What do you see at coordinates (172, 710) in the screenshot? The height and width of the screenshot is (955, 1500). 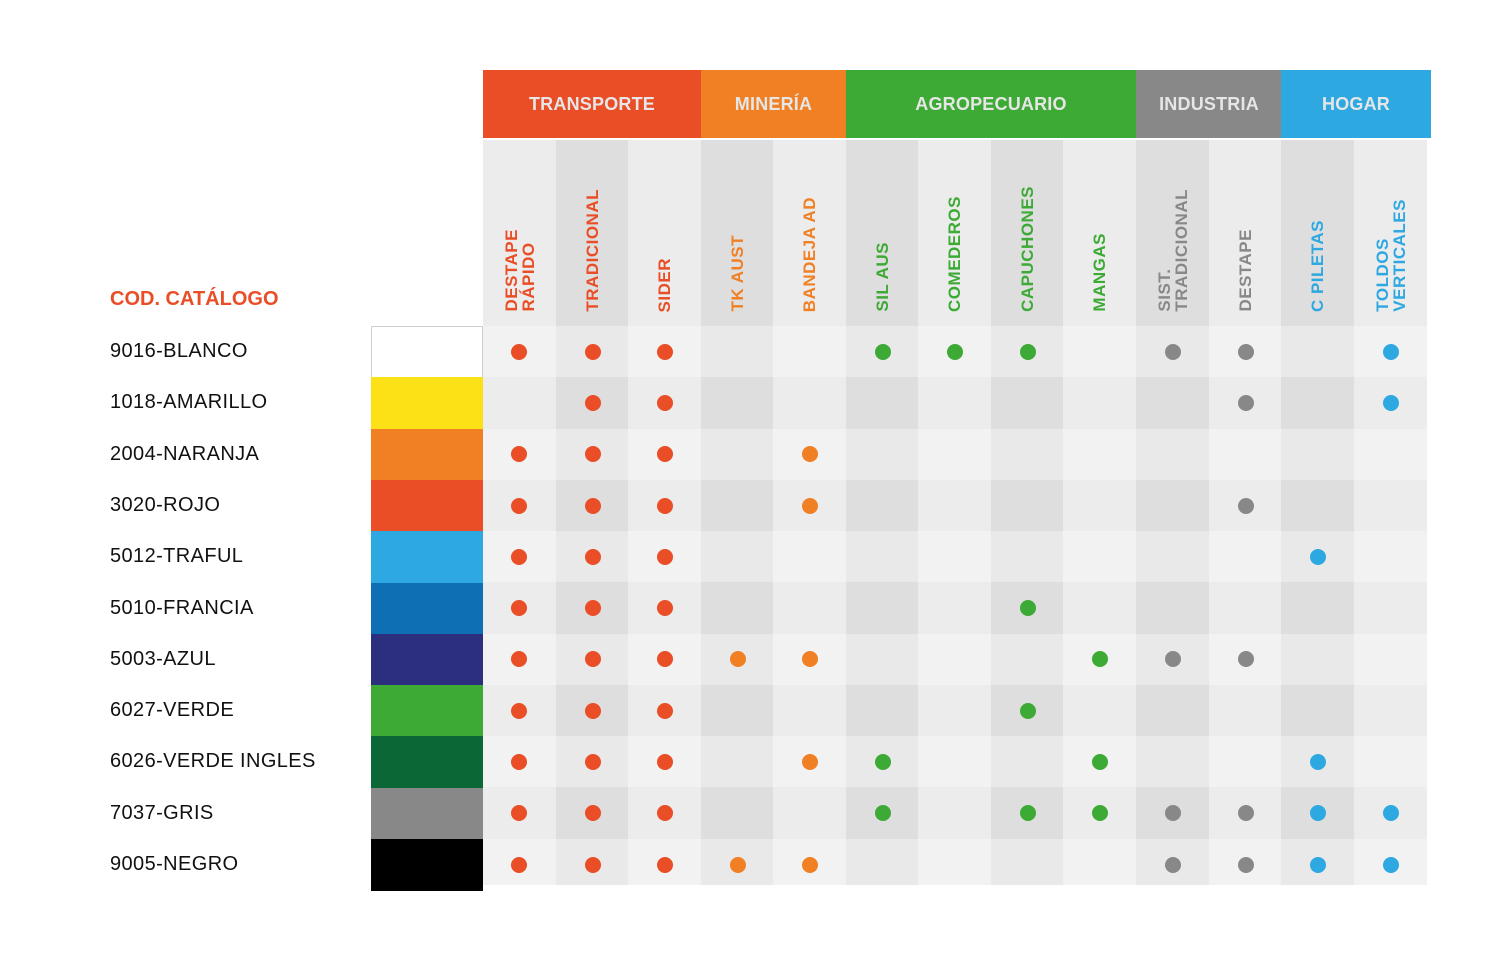 I see `color-code-label: 6027-VERDE` at bounding box center [172, 710].